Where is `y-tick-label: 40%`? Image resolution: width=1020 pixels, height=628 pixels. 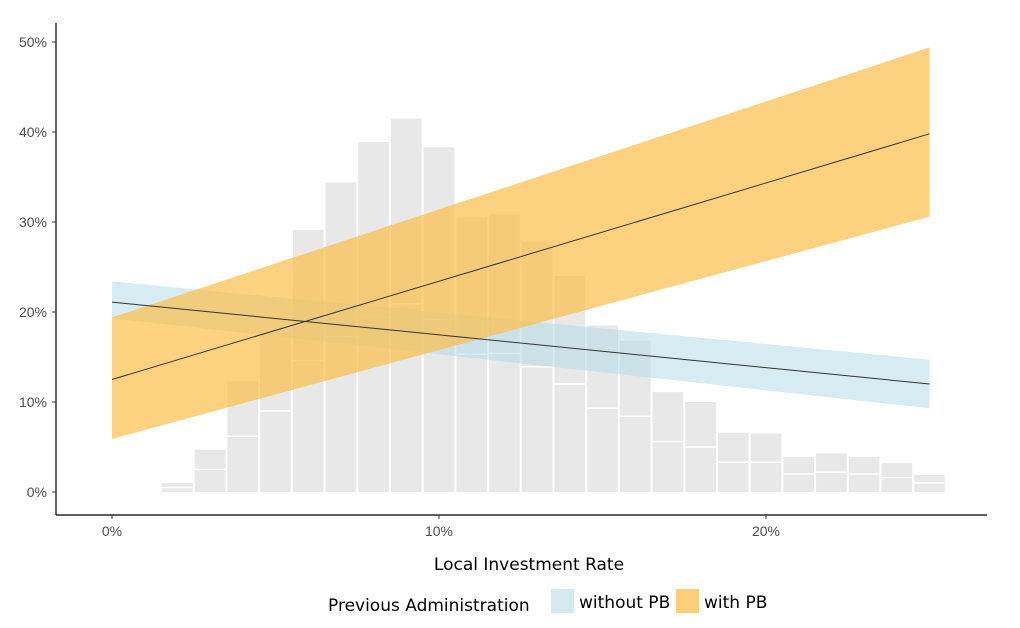
y-tick-label: 40% is located at coordinates (33, 132).